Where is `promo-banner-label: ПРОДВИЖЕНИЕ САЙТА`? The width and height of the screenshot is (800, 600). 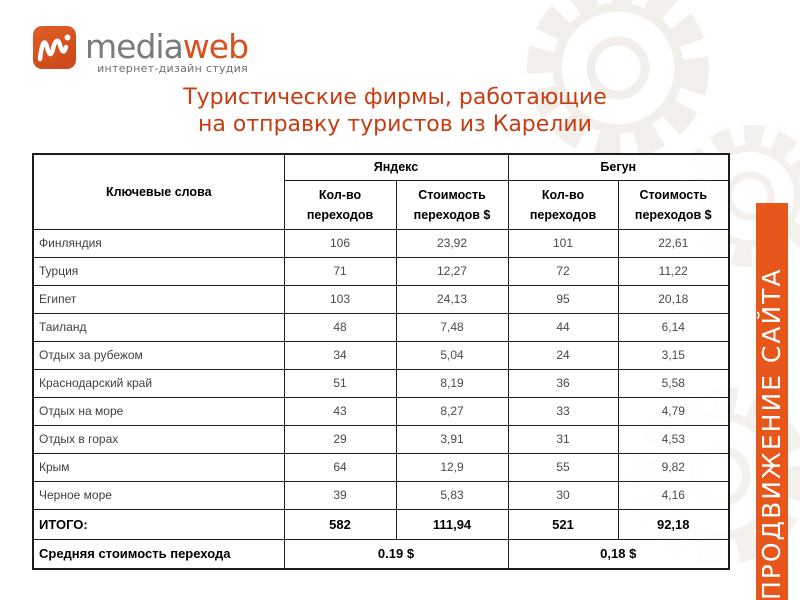
promo-banner-label: ПРОДВИЖЕНИЕ САЙТА is located at coordinates (771, 433).